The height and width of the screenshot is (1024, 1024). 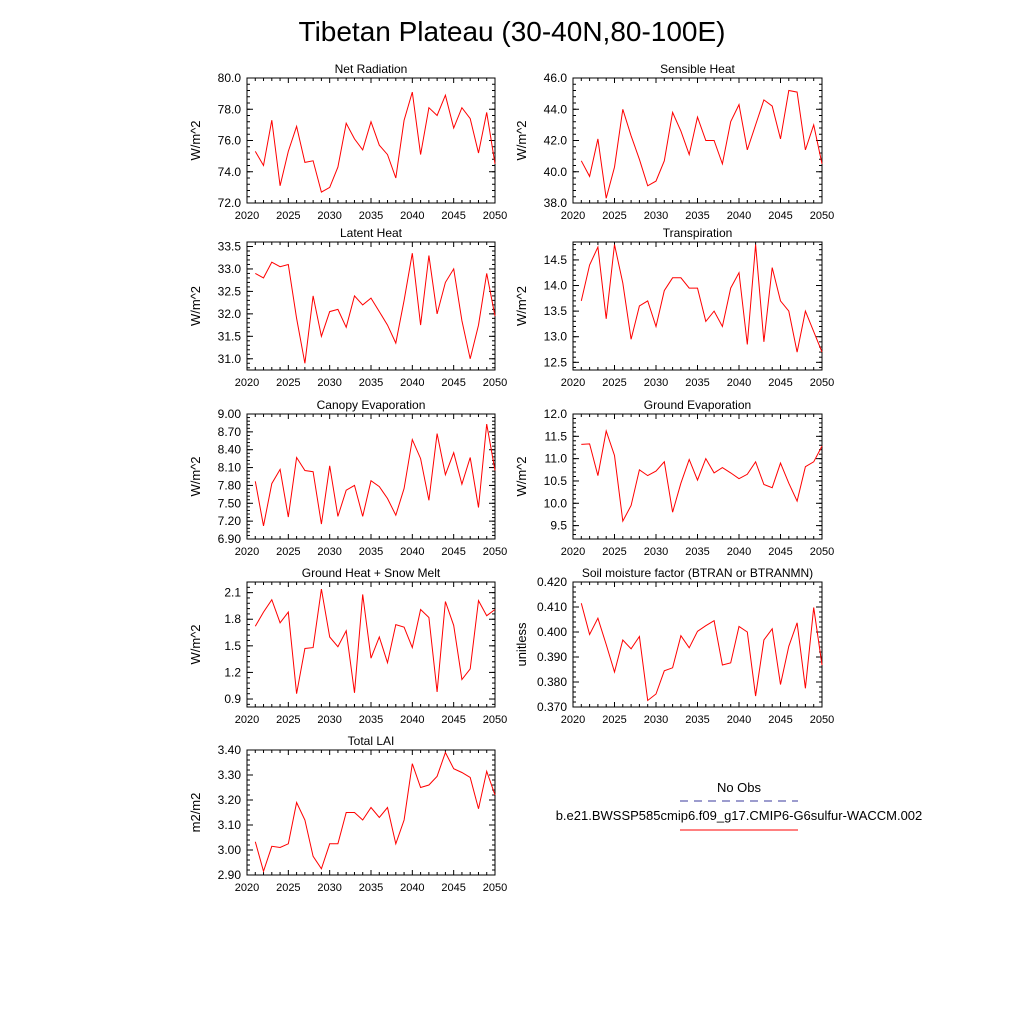 What do you see at coordinates (230, 850) in the screenshot?
I see `y-tick-label: 3.00` at bounding box center [230, 850].